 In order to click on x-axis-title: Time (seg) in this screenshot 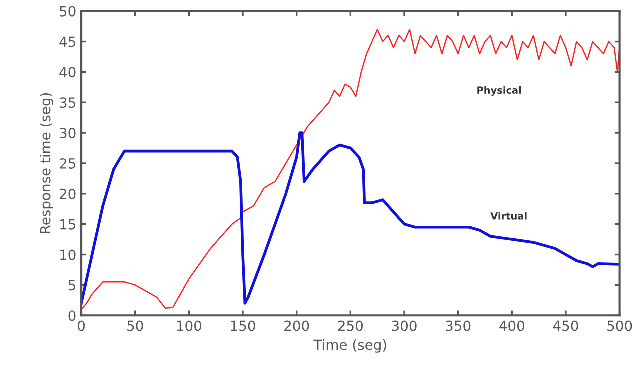, I will do `click(350, 346)`.